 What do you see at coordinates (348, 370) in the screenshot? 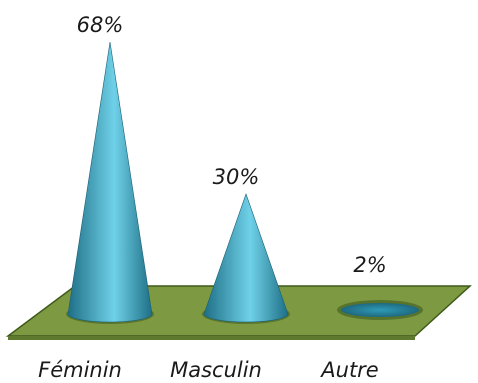
I see `category-label-autre: Autre` at bounding box center [348, 370].